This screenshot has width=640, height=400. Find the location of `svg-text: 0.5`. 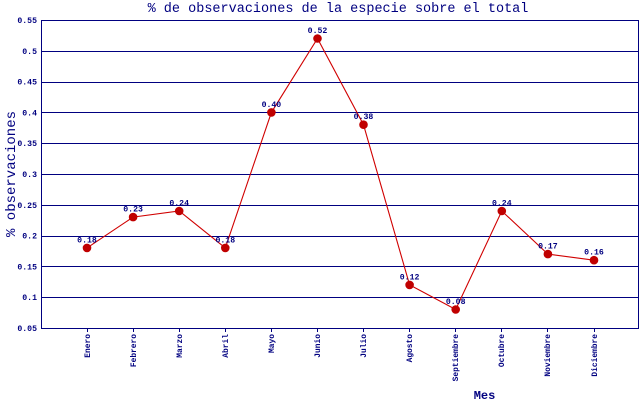

svg-text: 0.5 is located at coordinates (29, 52).